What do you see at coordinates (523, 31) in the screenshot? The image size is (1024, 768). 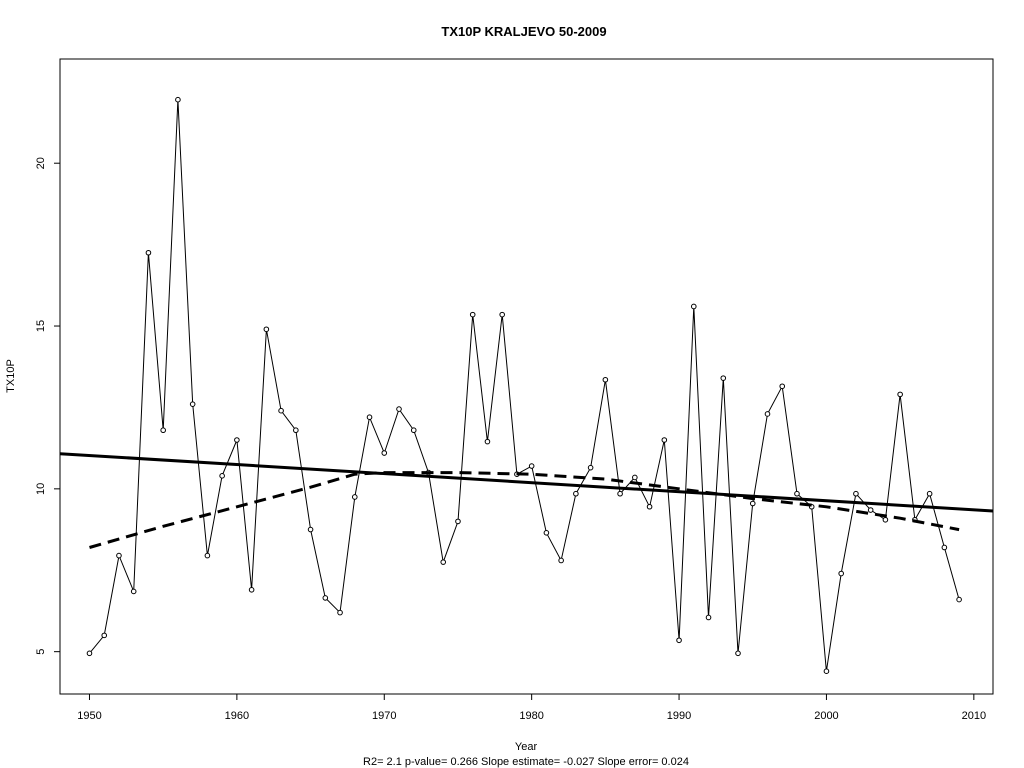 I see `chart-title: TX10P KRALJEVO 50-2009` at bounding box center [523, 31].